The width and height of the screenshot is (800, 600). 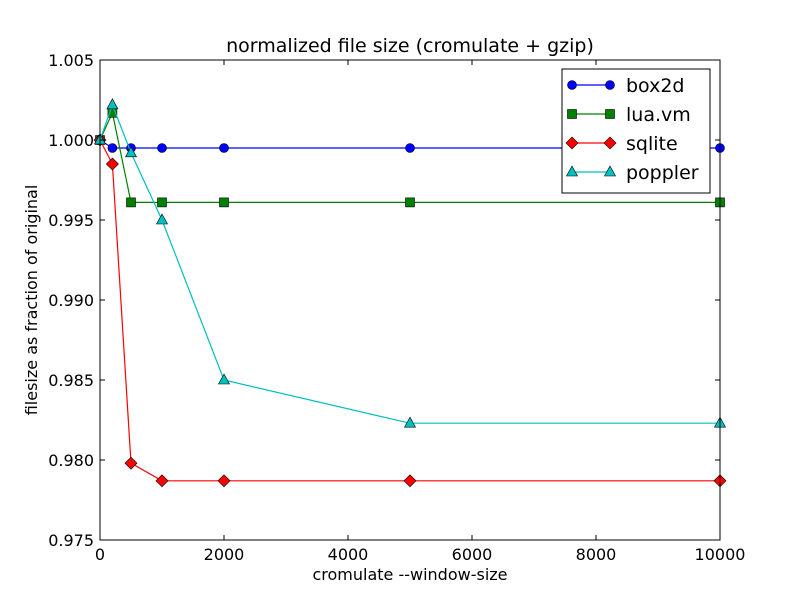 What do you see at coordinates (71, 380) in the screenshot?
I see `y-tick-label: 0.985` at bounding box center [71, 380].